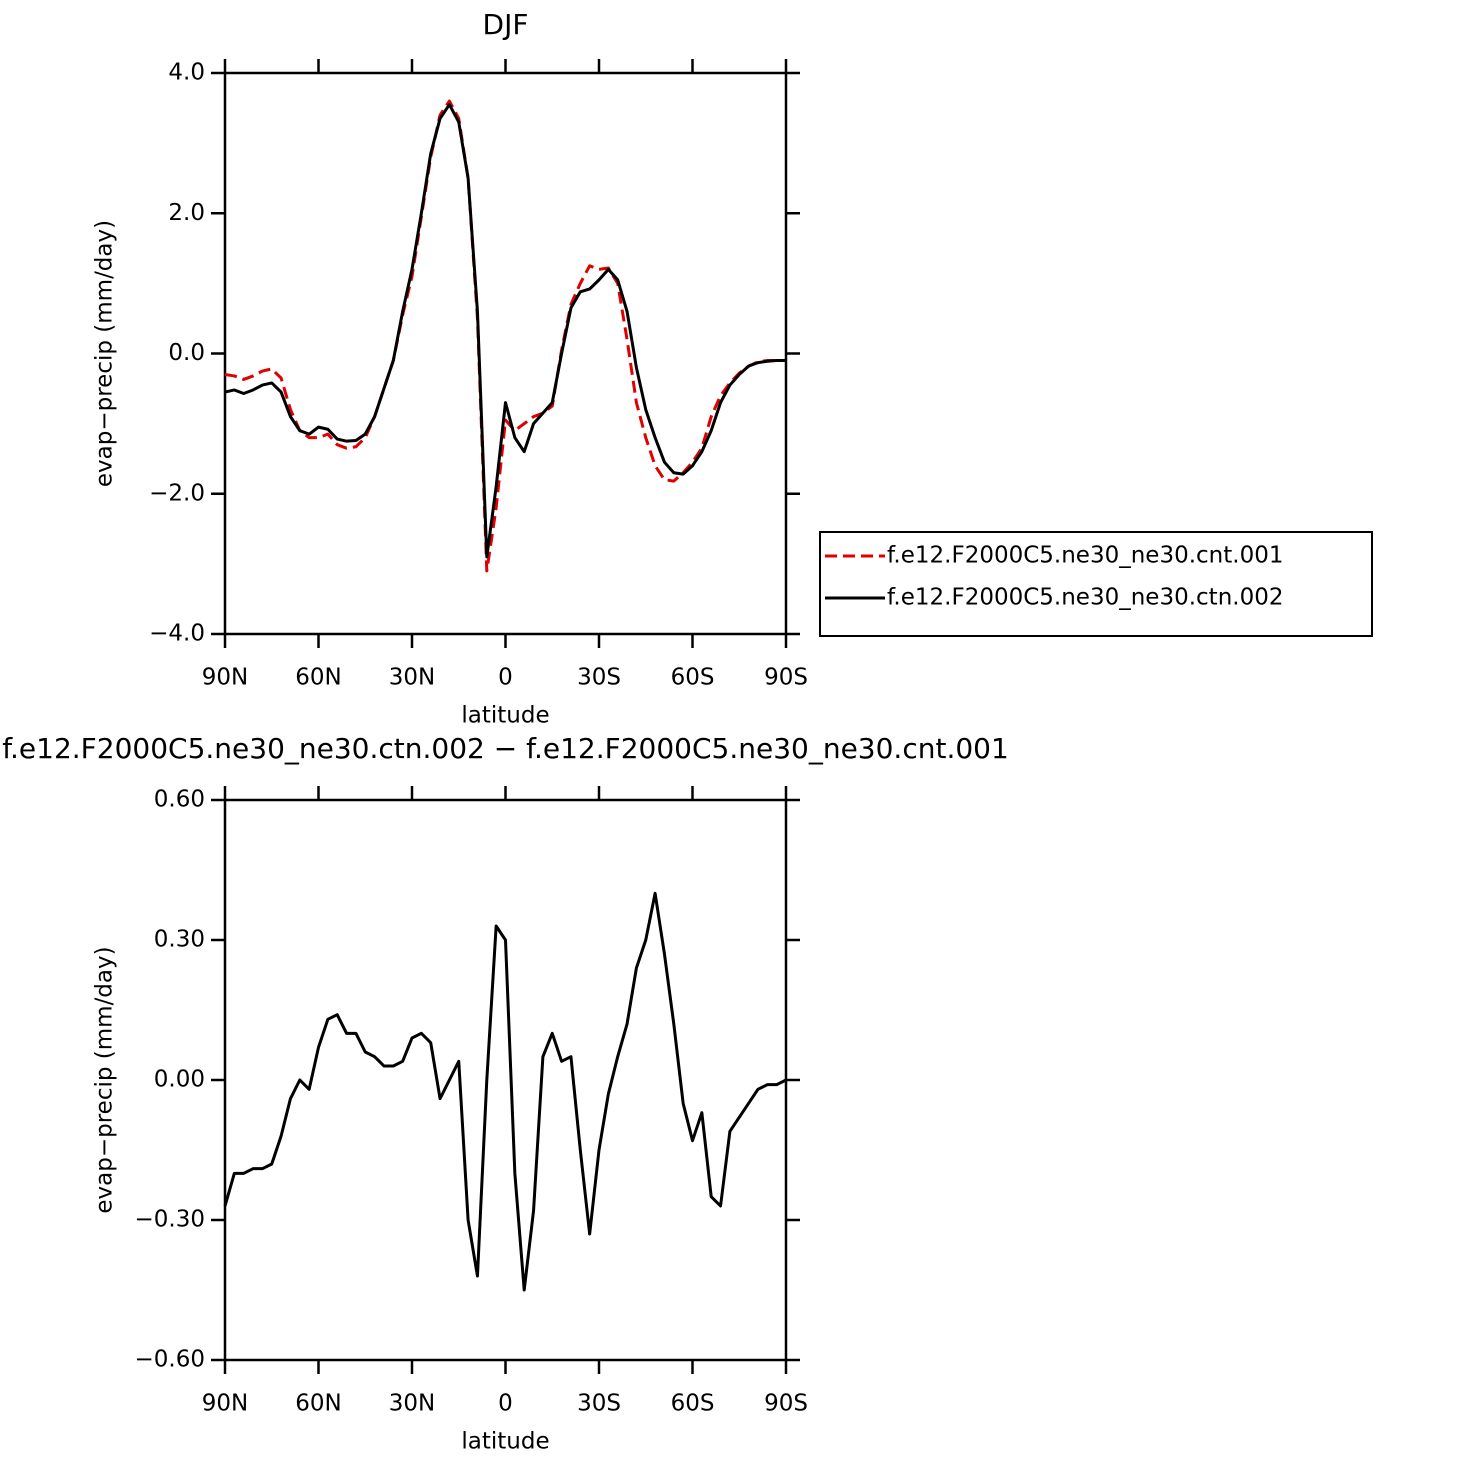 Image resolution: width=1461 pixels, height=1463 pixels. Describe the element at coordinates (1085, 556) in the screenshot. I see `legend-label: f.e12.F2000C5.ne30_ne30.cnt.001` at that location.